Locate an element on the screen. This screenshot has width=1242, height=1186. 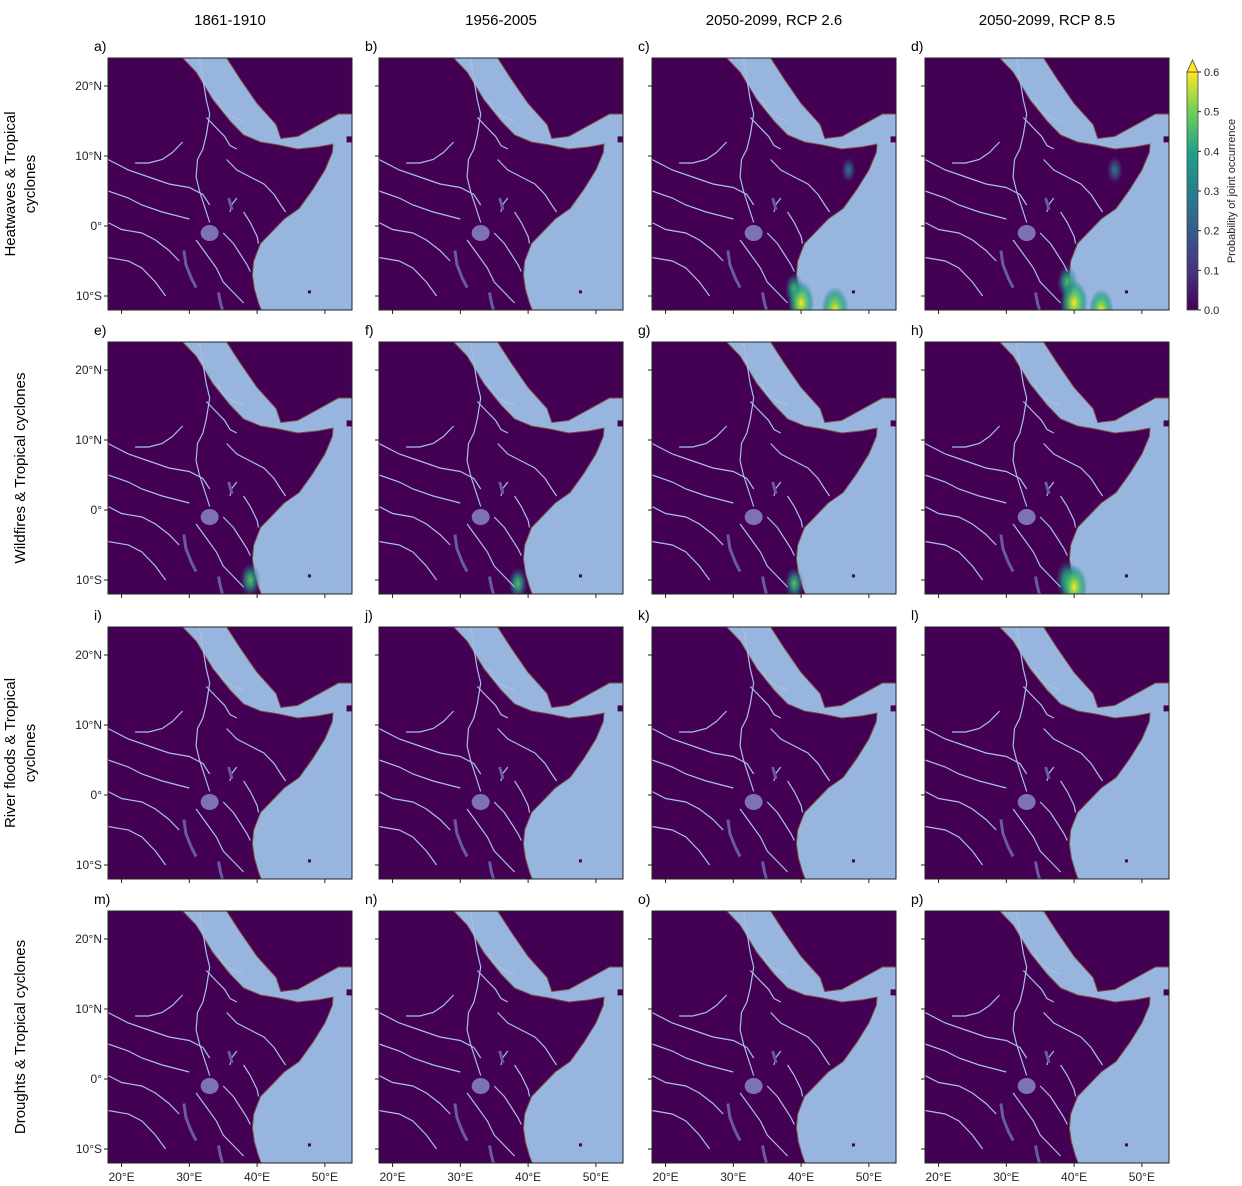
y-tick-label: 20°N is located at coordinates (88, 939).